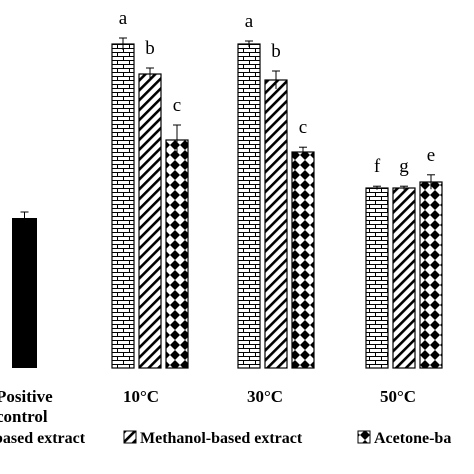  Describe the element at coordinates (377, 166) in the screenshot. I see `significance-letter: f` at that location.